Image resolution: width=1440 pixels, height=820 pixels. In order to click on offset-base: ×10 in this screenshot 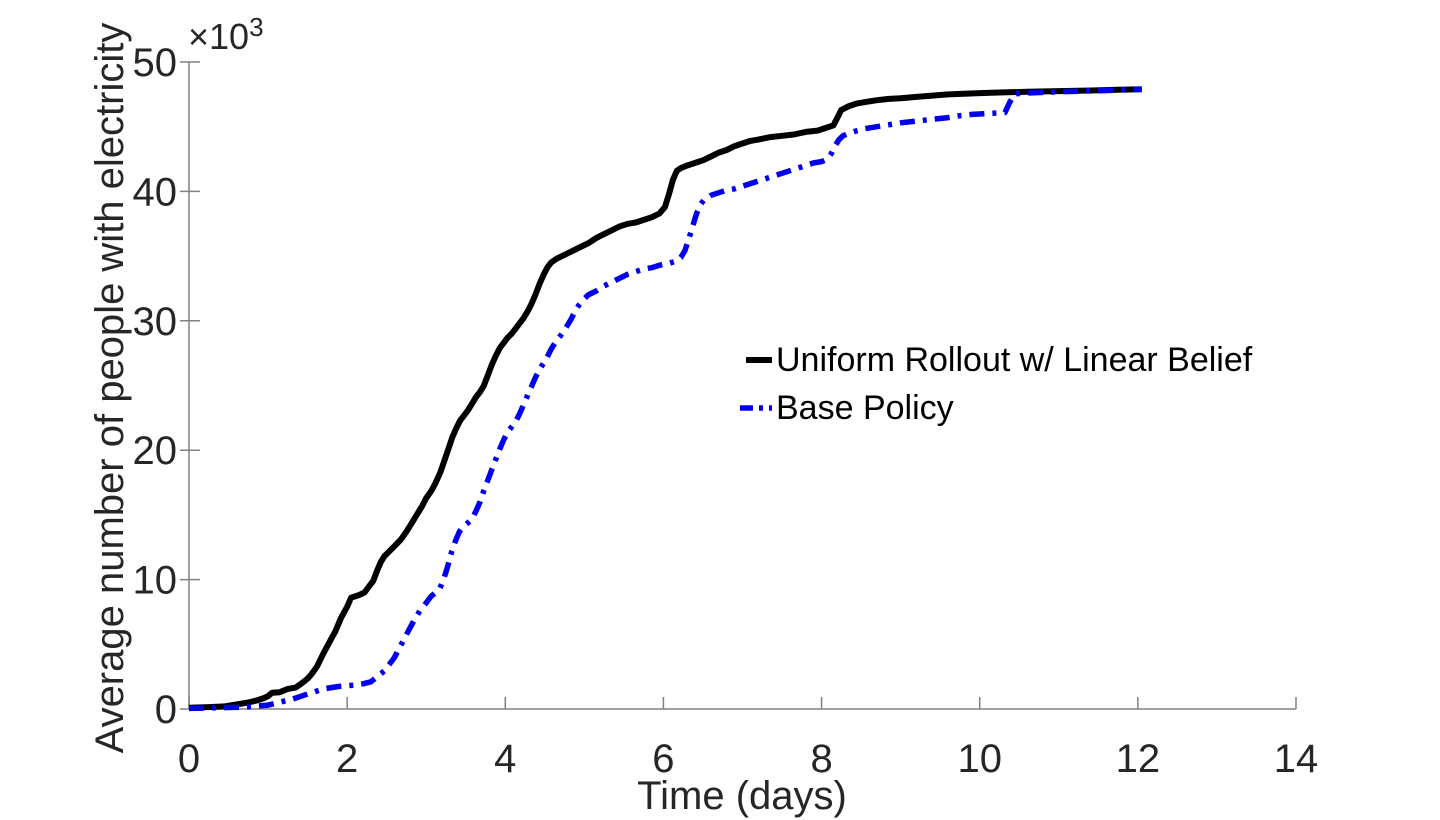, I will do `click(219, 36)`.